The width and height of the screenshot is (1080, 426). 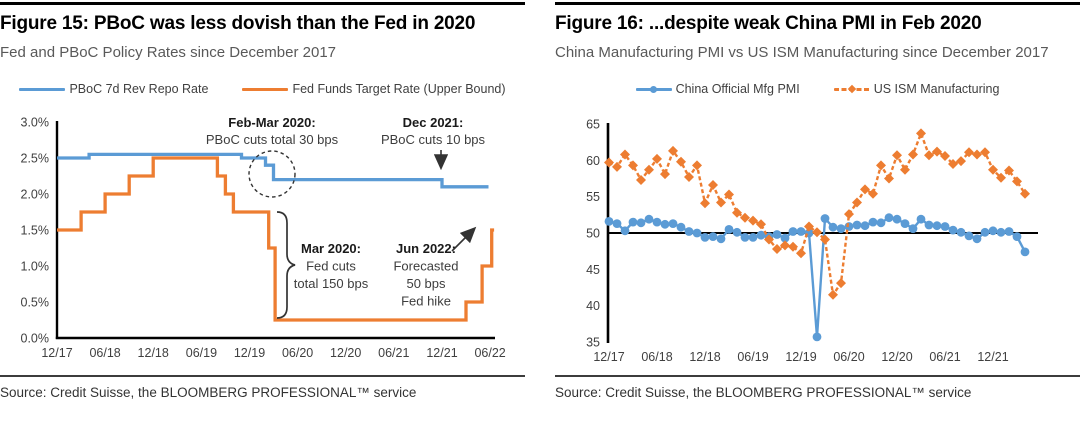 I want to click on svg-text: Jun 2022:, so click(x=426, y=248).